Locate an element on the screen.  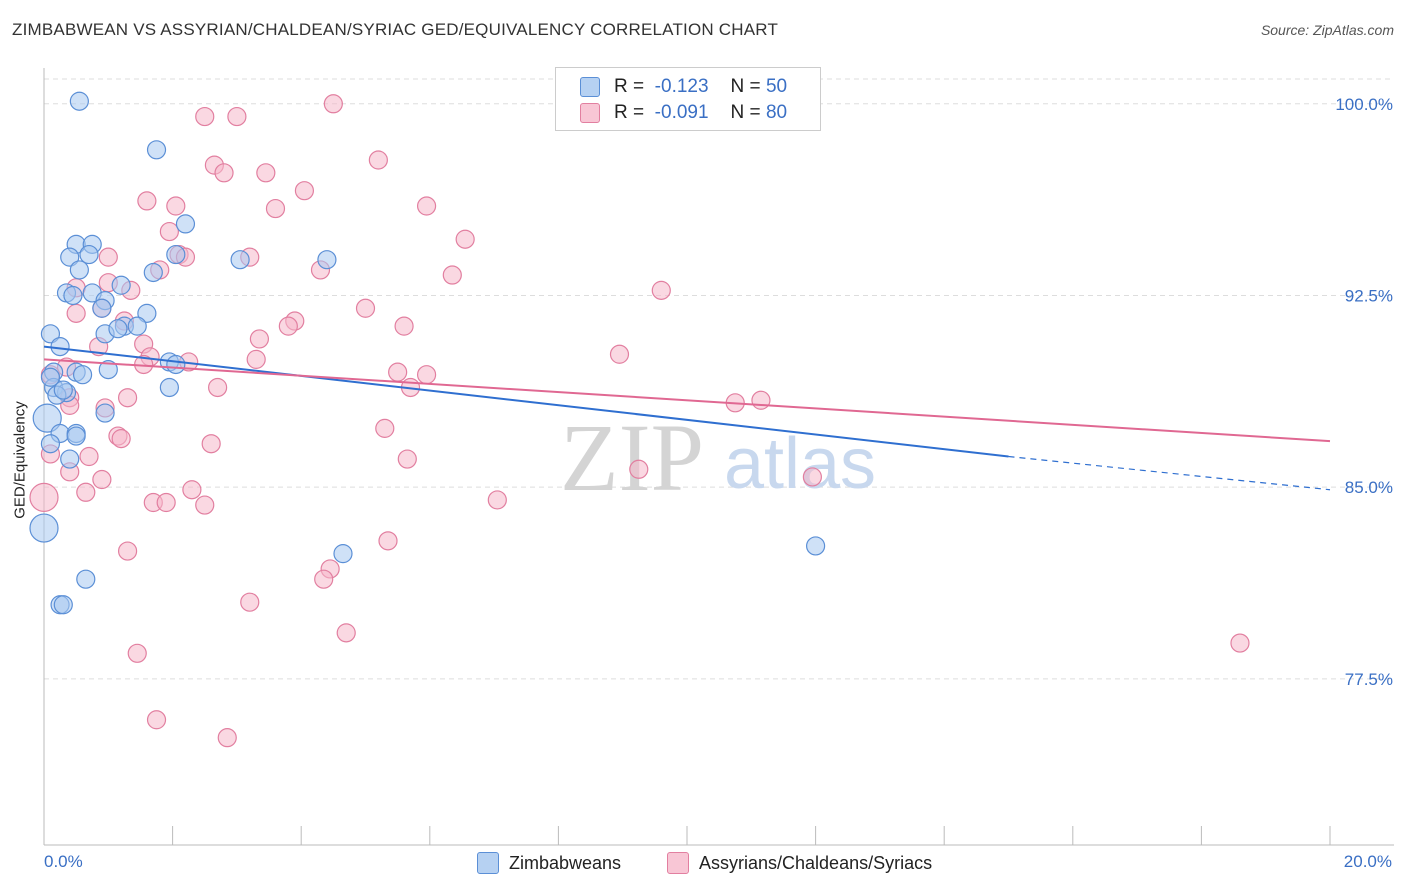
x-ticks is located at coordinates (687, 835).